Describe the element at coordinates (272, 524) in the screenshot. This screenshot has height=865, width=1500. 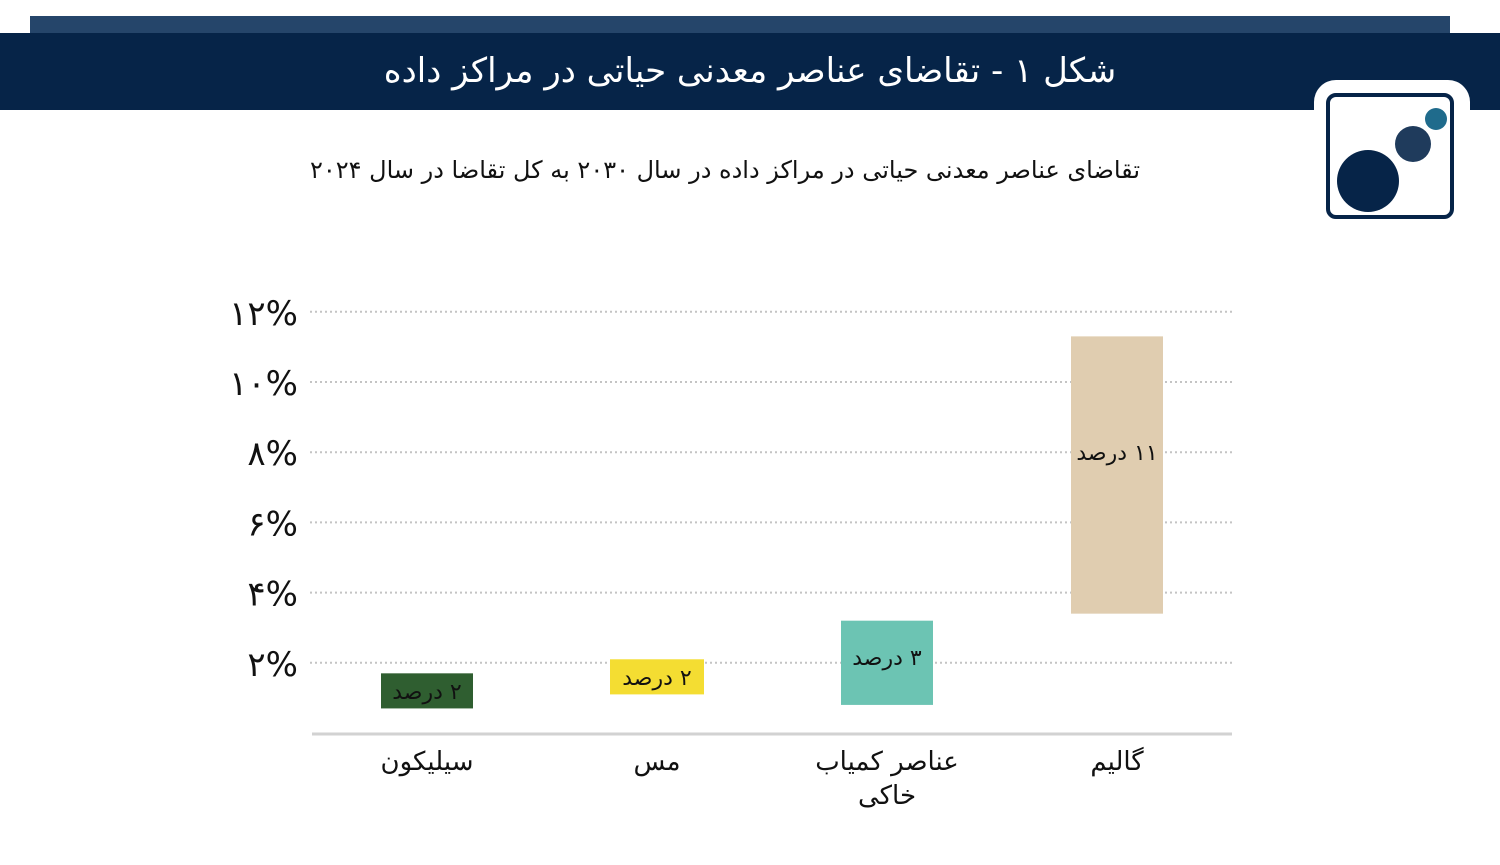
I see `y-tick-label: ۶%` at that location.